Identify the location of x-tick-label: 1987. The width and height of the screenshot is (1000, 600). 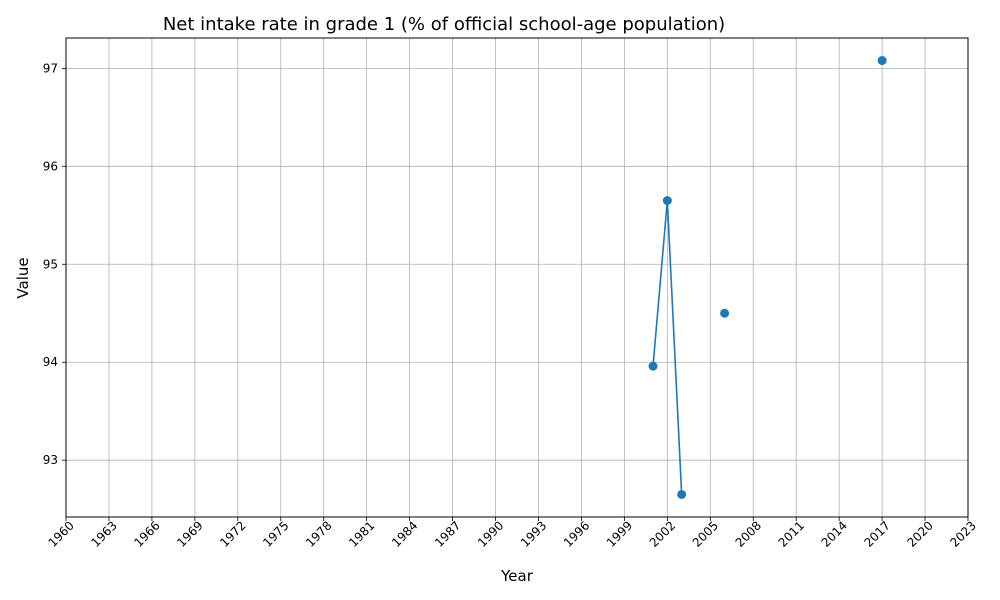
(447, 533).